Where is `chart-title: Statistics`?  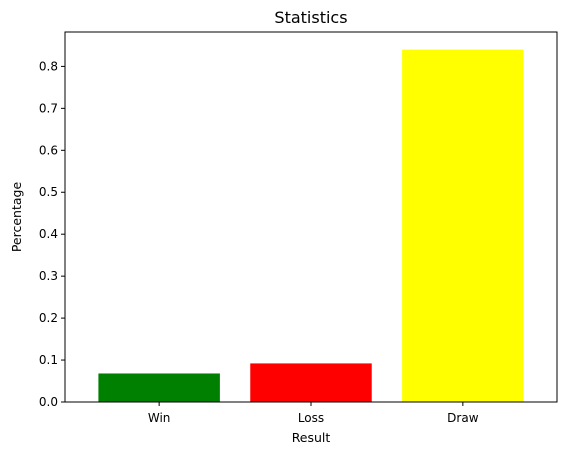
chart-title: Statistics is located at coordinates (310, 17).